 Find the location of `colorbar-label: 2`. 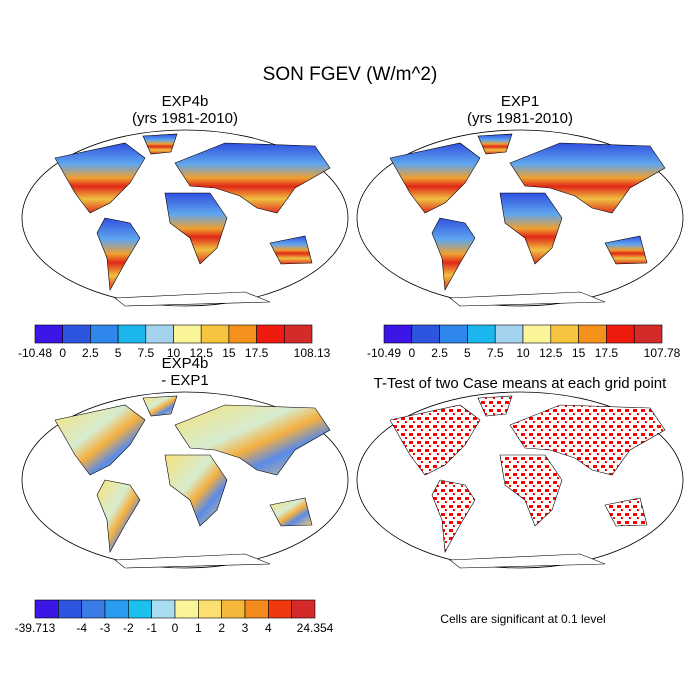

colorbar-label: 2 is located at coordinates (221, 628).